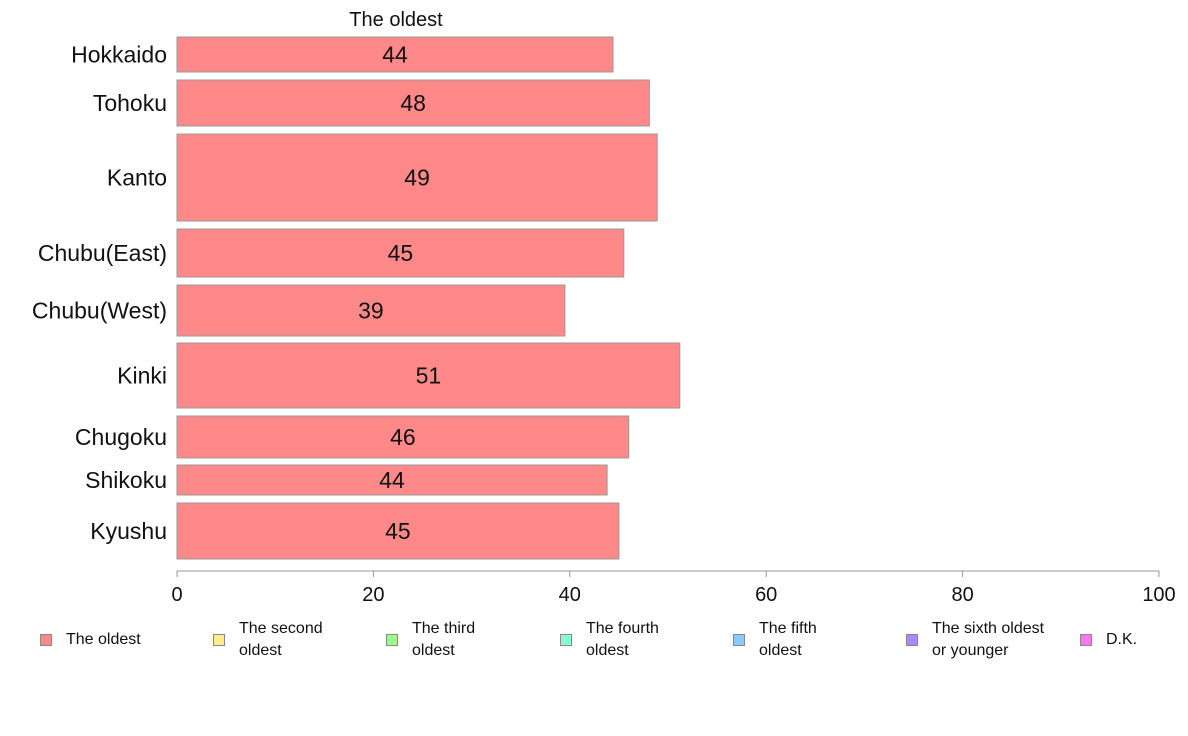  I want to click on category-label: Kinki, so click(142, 376).